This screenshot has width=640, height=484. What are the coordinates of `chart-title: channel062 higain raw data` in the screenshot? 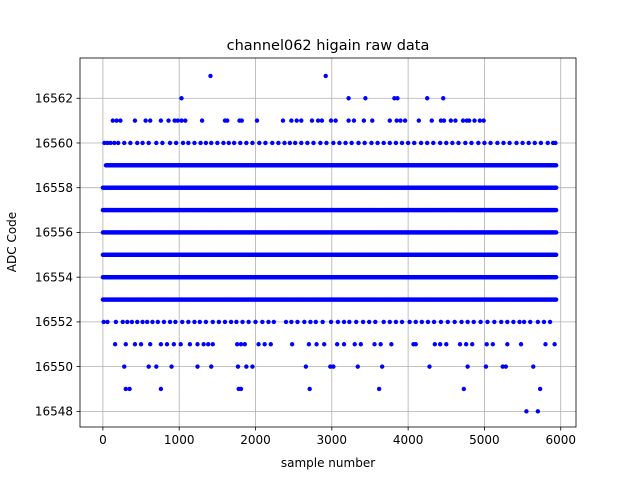 It's located at (328, 46).